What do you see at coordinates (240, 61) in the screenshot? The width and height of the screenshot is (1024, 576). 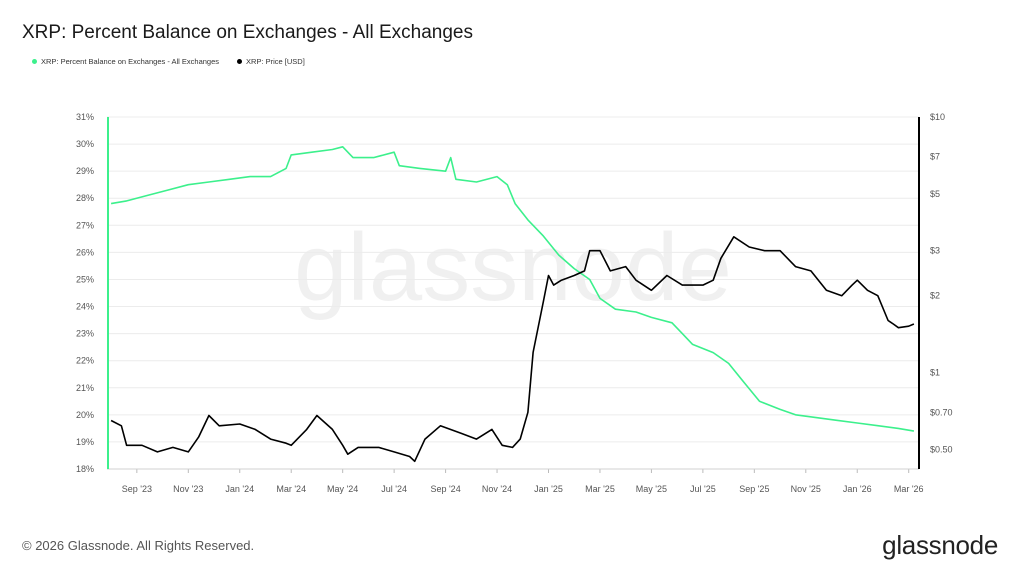 I see `legend-dot-price` at bounding box center [240, 61].